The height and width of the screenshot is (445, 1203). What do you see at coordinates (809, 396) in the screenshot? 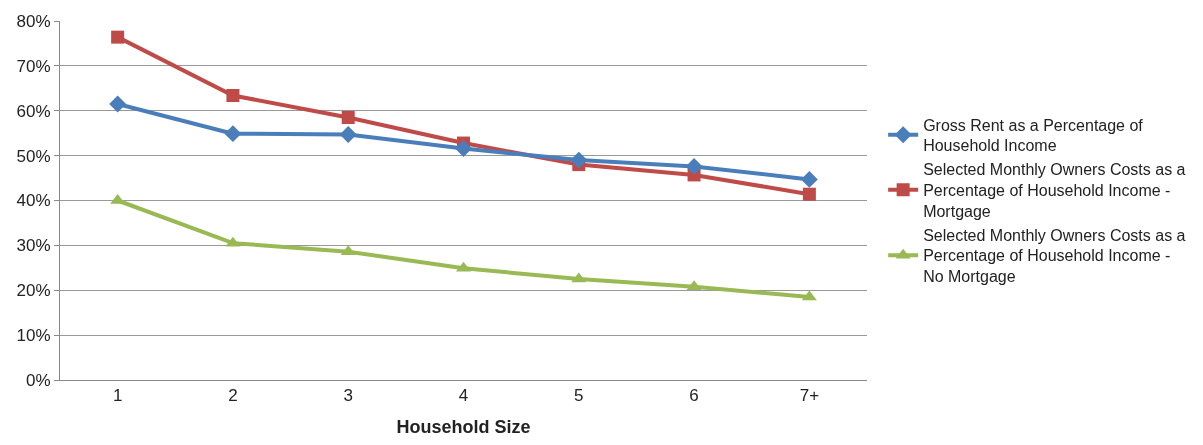
I see `x-tick-label: 7+` at bounding box center [809, 396].